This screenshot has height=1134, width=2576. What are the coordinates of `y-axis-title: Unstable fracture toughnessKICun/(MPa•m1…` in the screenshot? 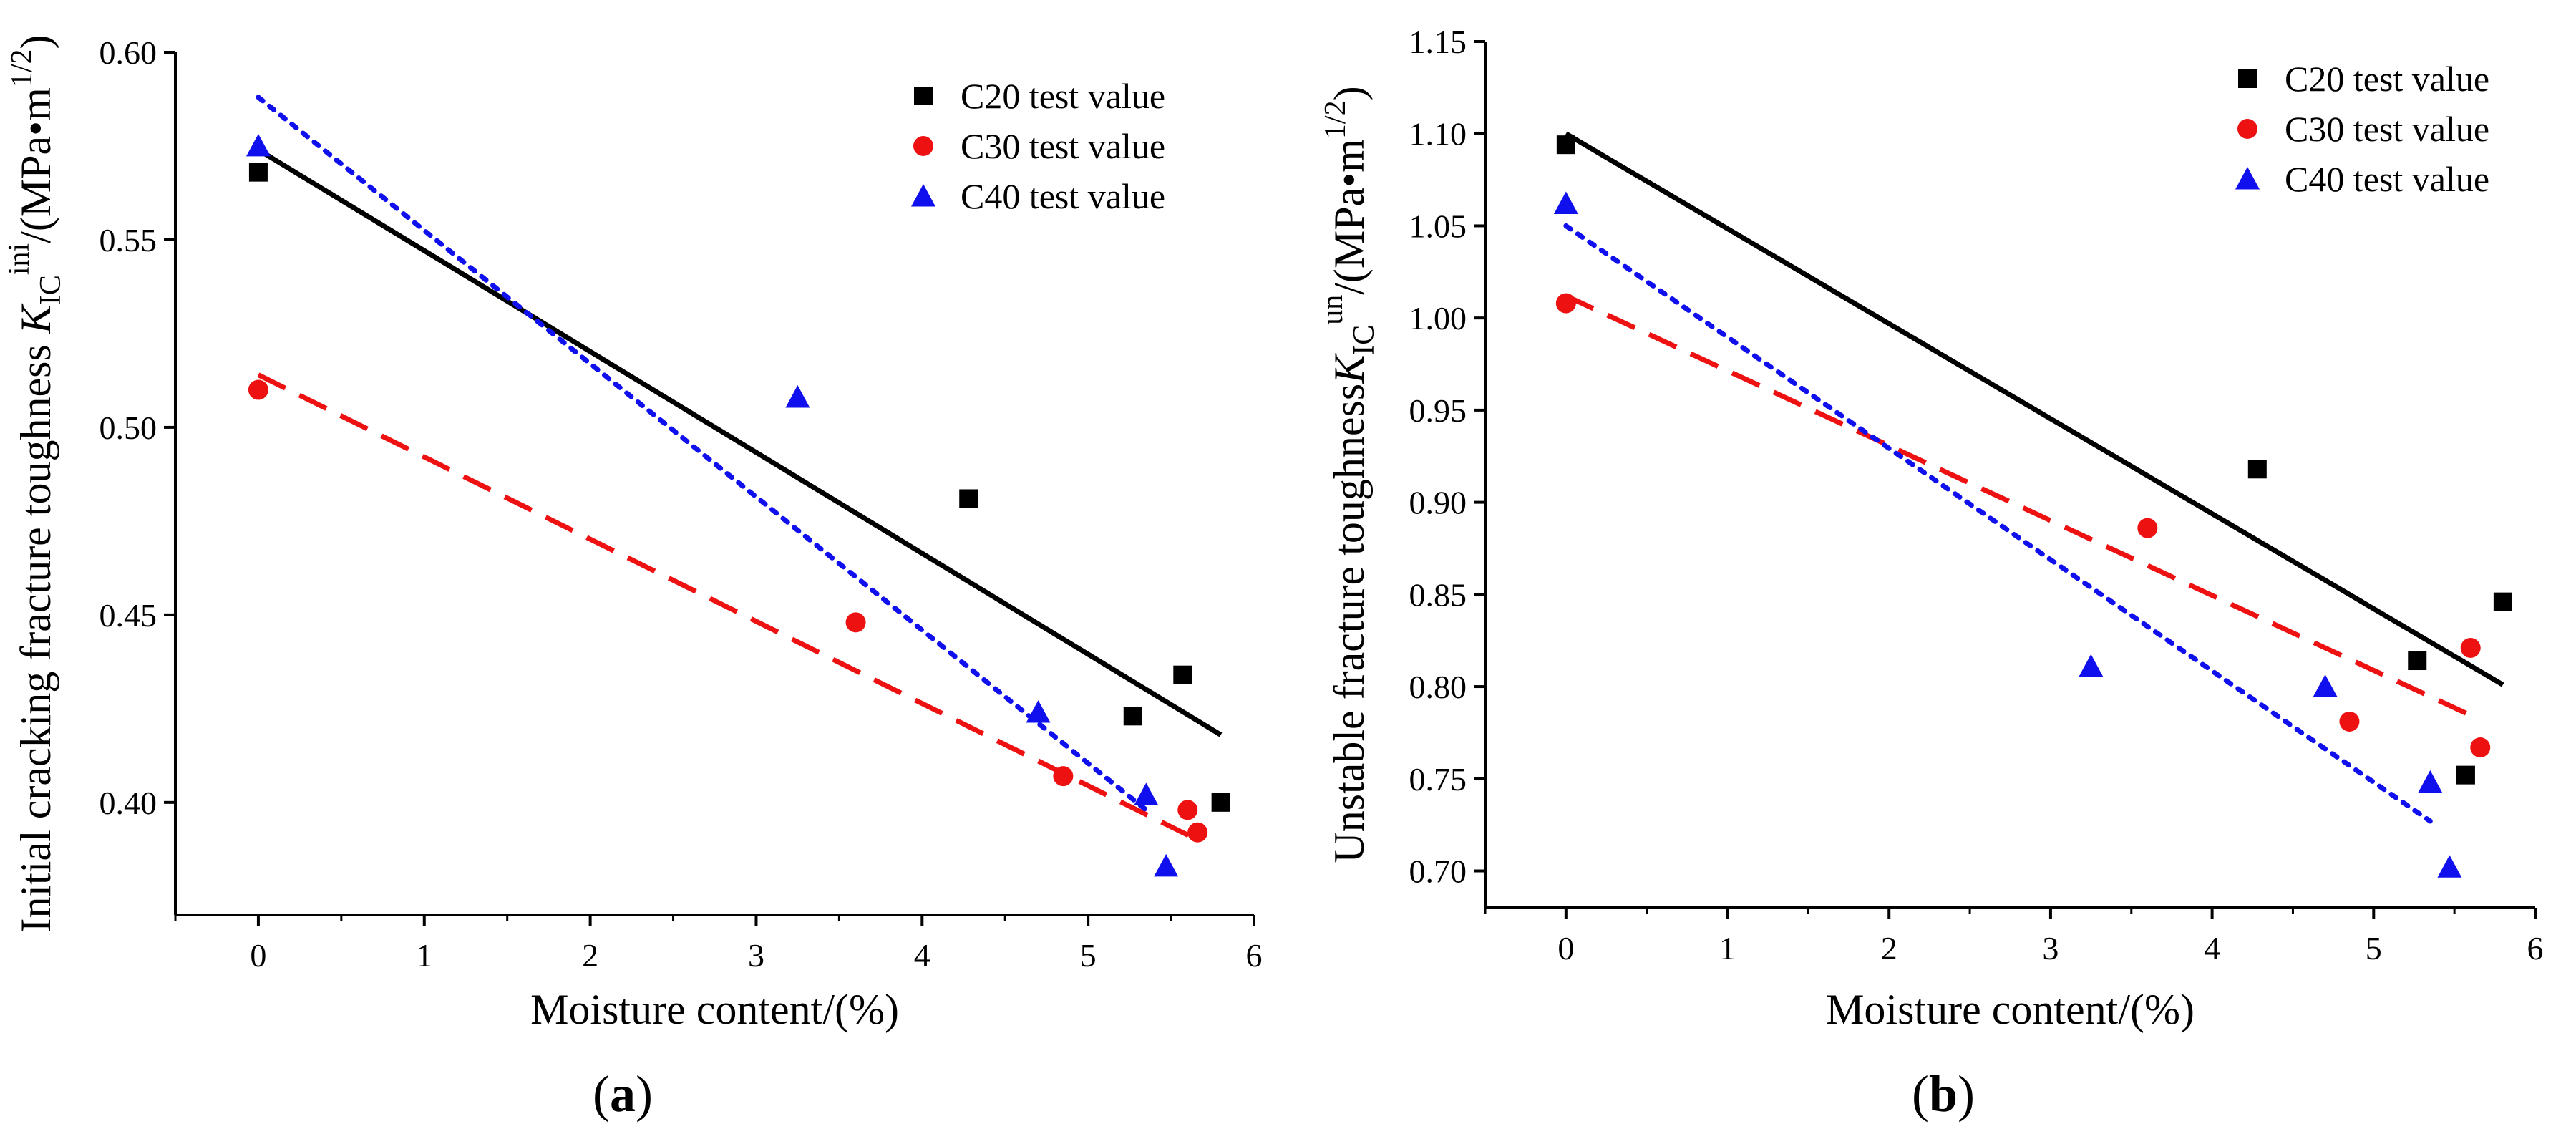 It's located at (1348, 474).